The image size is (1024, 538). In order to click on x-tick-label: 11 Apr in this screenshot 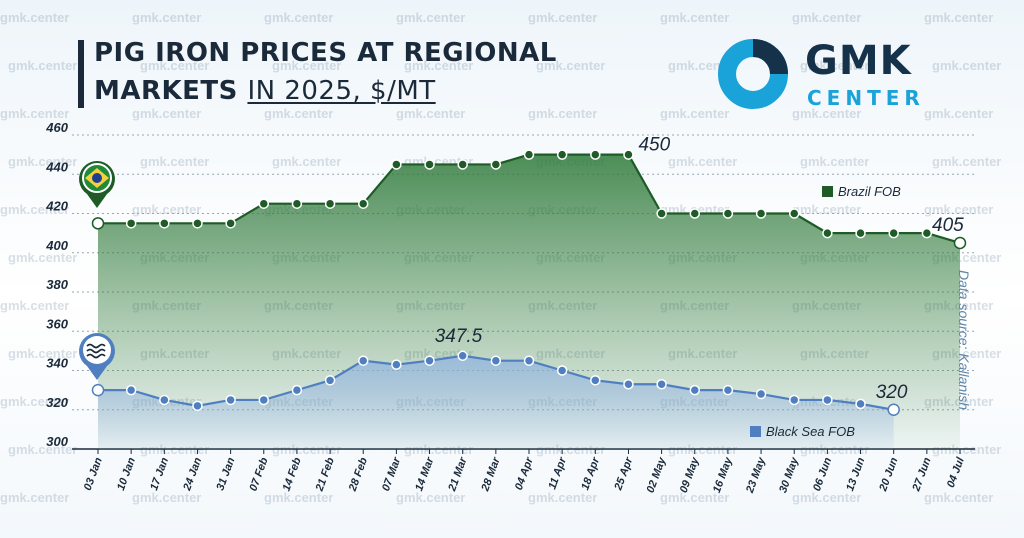, I will do `click(557, 473)`.